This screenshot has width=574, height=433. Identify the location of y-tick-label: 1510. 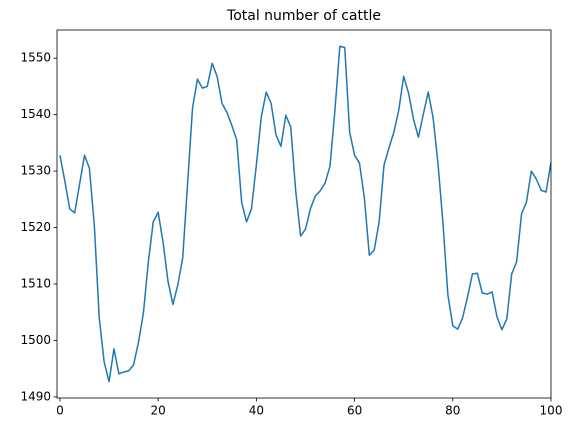
(35, 283).